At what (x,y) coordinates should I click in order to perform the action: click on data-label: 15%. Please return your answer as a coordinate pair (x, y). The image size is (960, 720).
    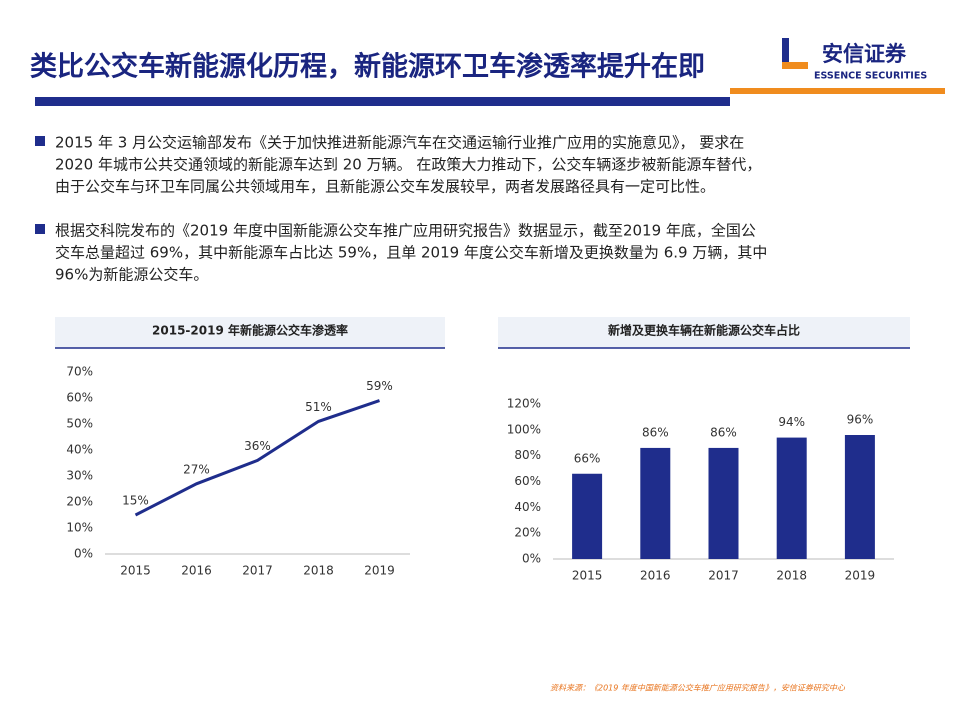
    Looking at the image, I should click on (135, 501).